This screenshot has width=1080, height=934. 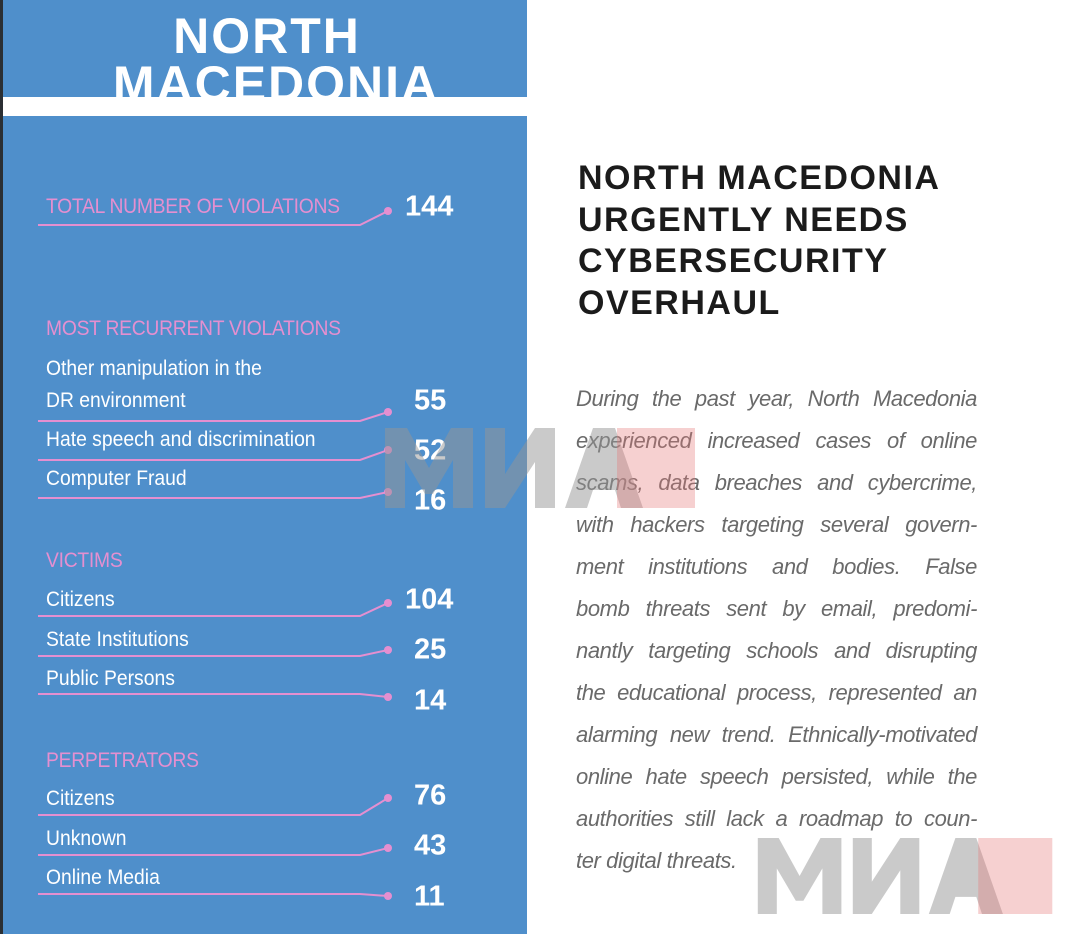 I want to click on section-heading-victims: VICTIMS, so click(x=84, y=560).